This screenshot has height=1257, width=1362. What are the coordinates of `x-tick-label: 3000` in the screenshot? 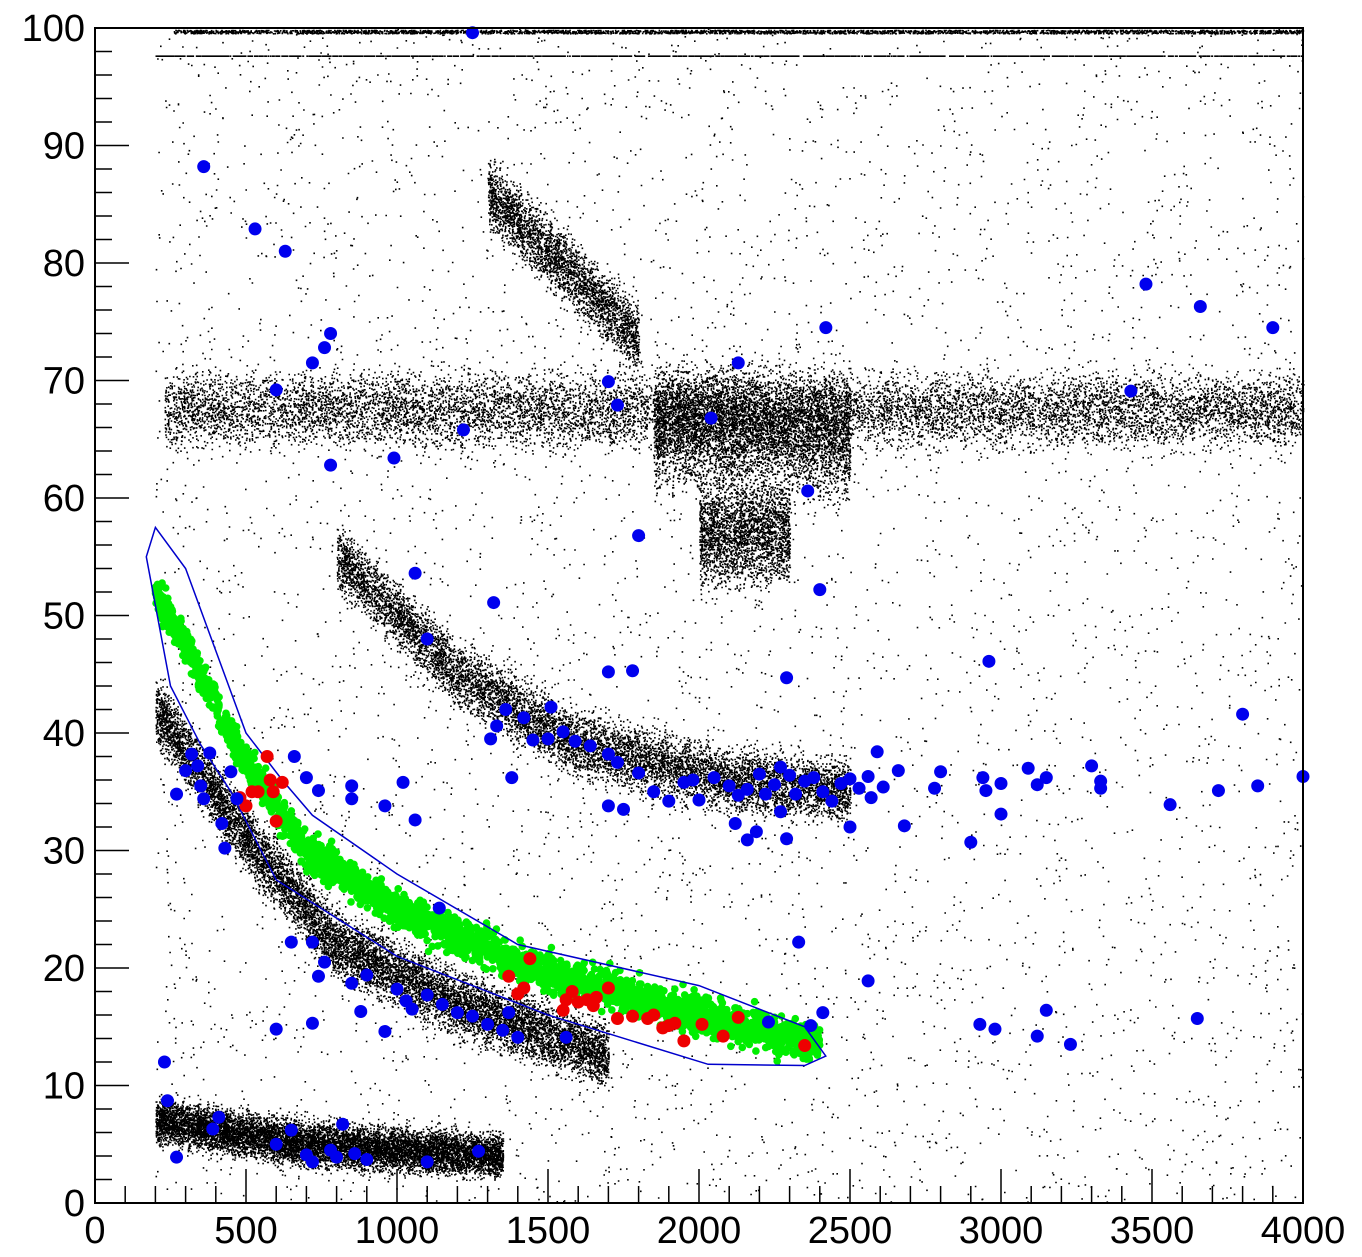 It's located at (1001, 1231).